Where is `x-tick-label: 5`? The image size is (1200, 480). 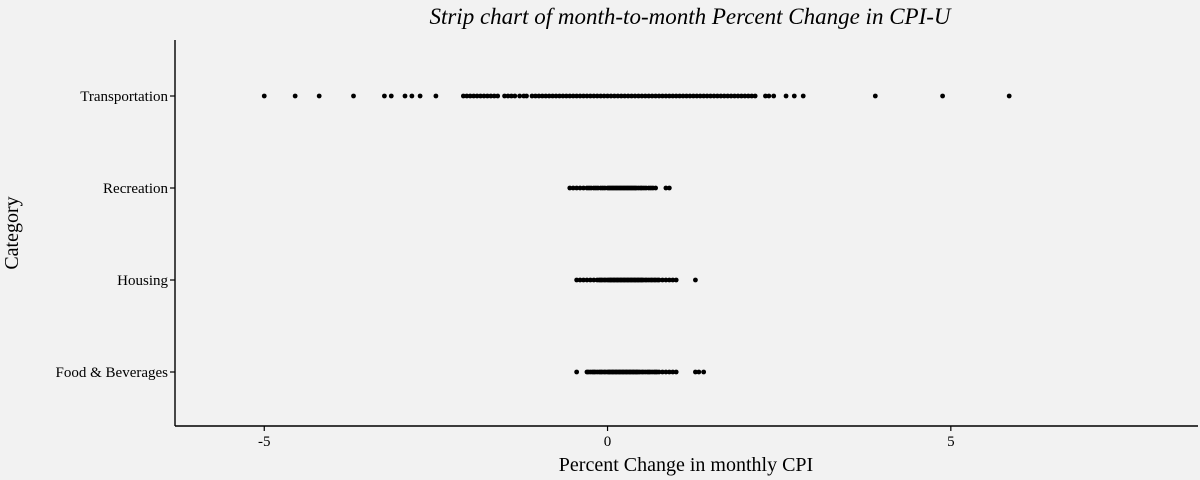
x-tick-label: 5 is located at coordinates (951, 442).